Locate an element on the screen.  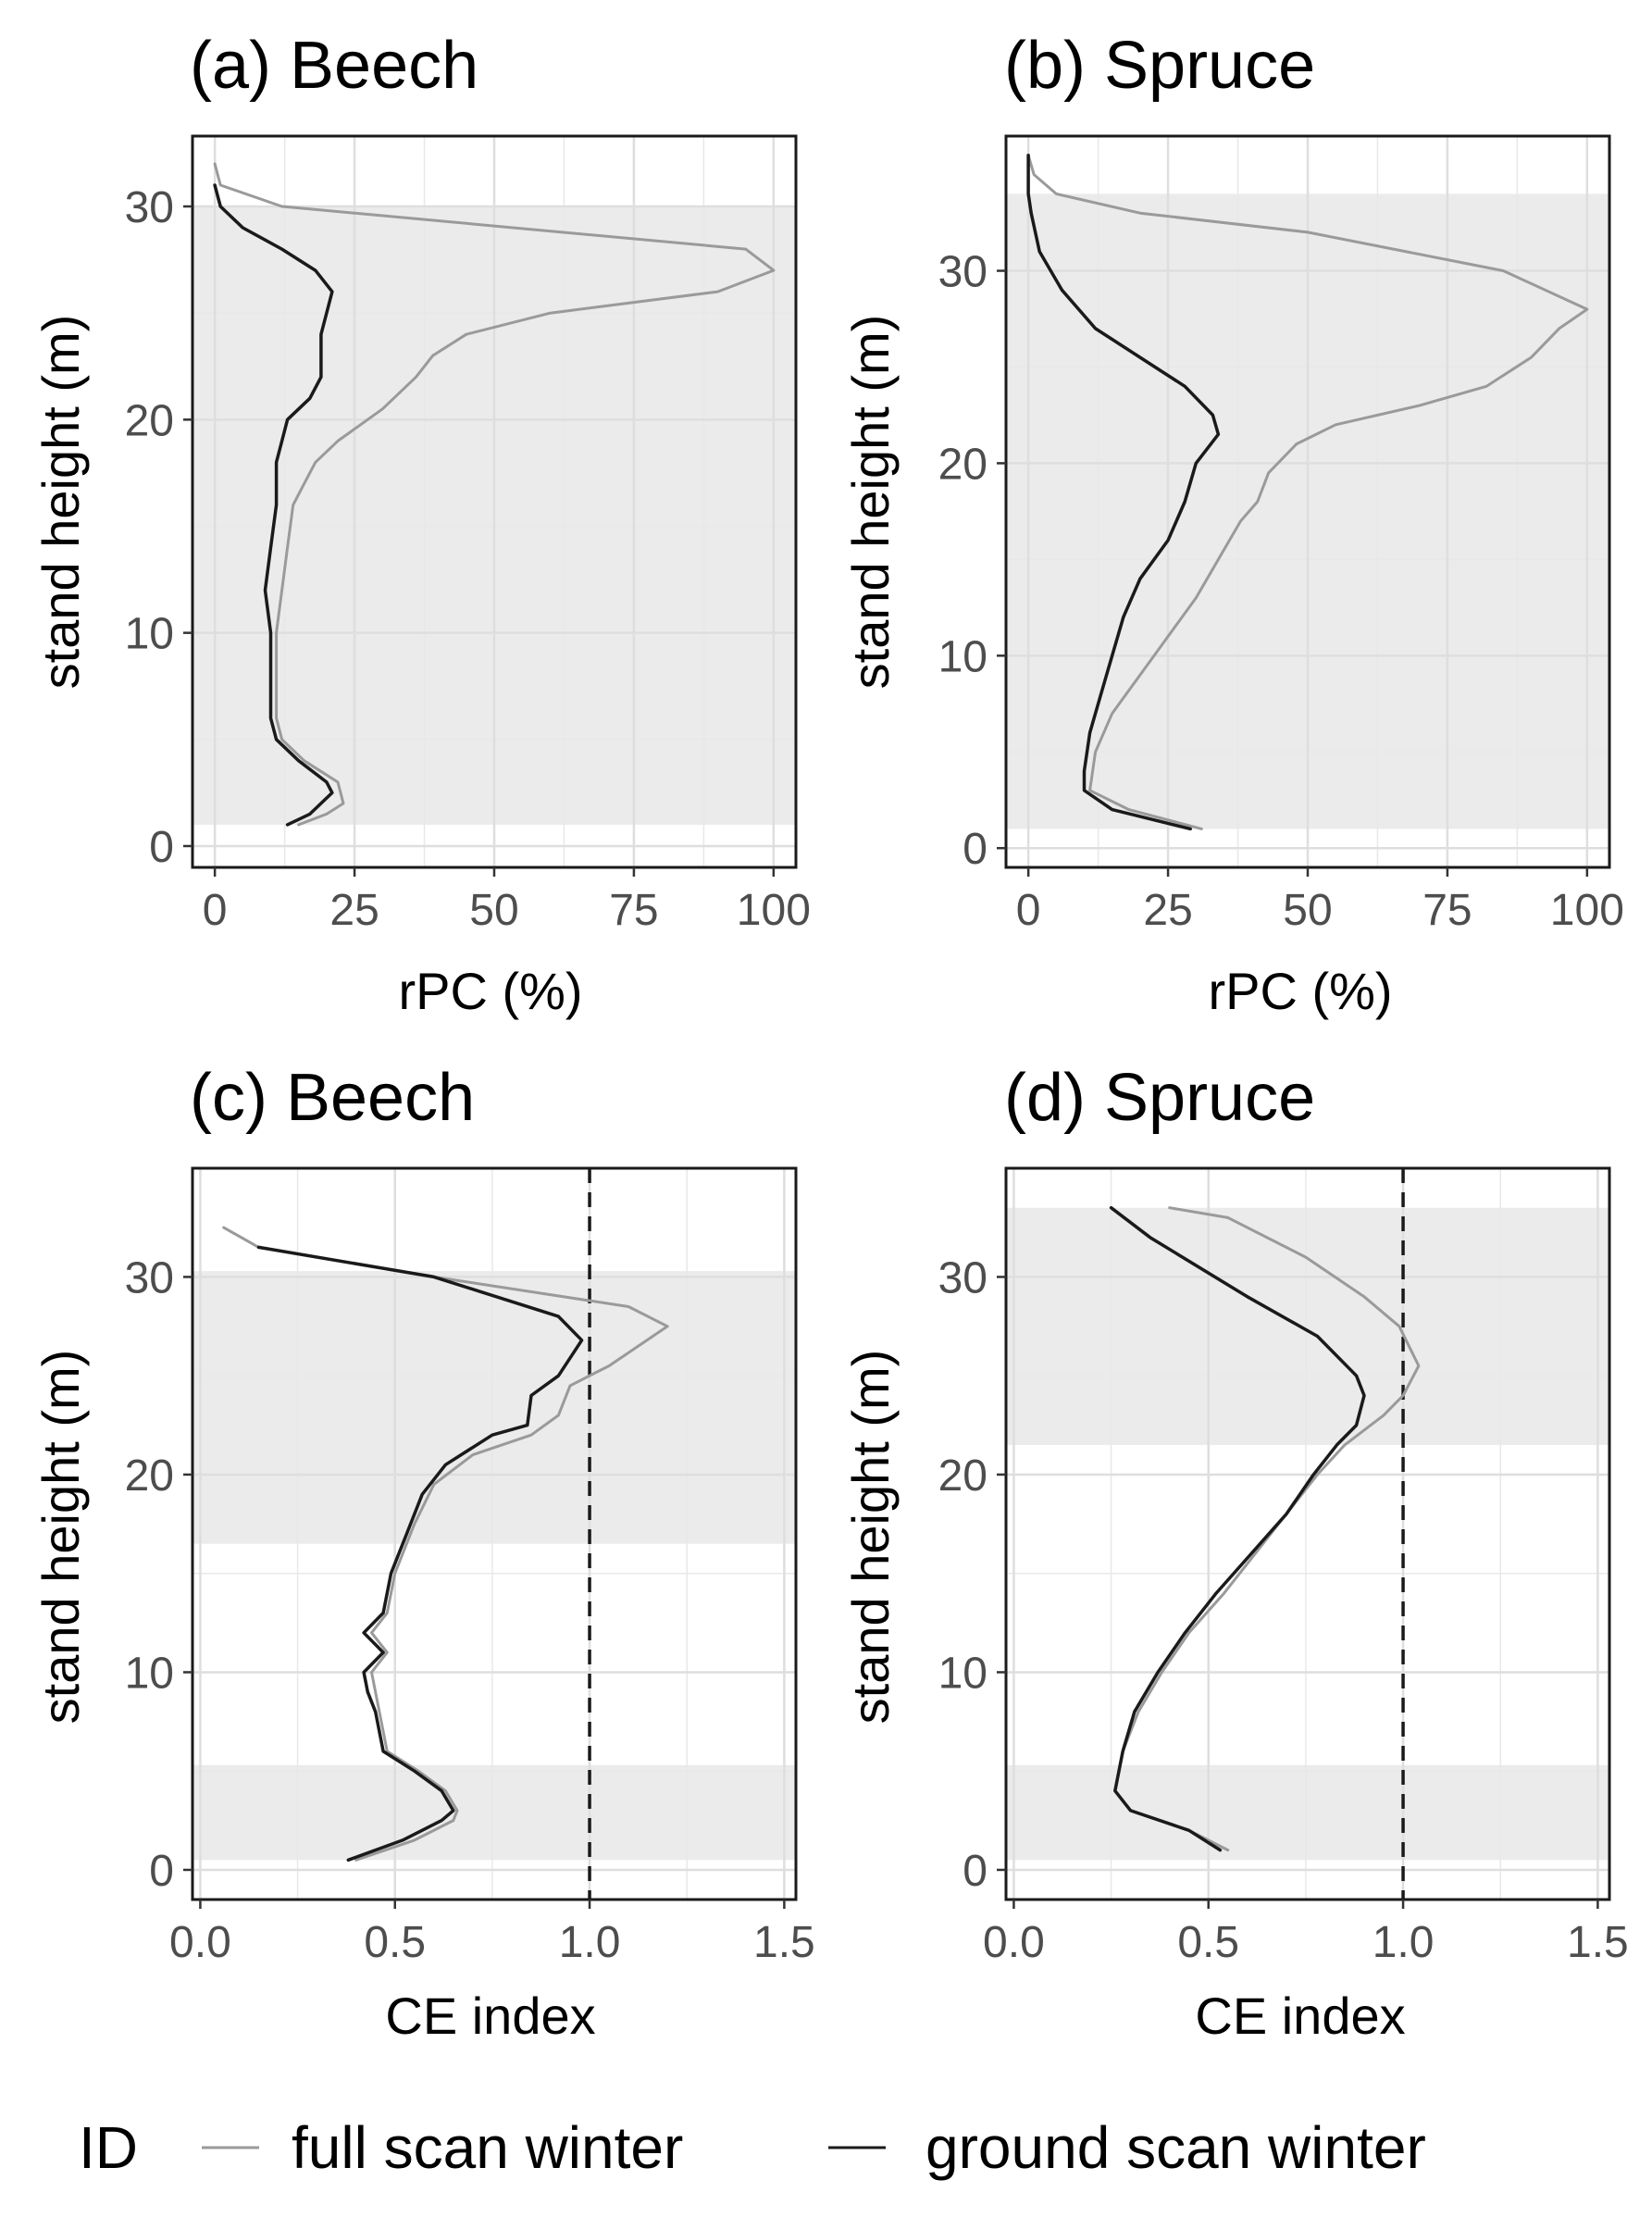
legend: ID full scan winter ground scan winter is located at coordinates (752, 2147).